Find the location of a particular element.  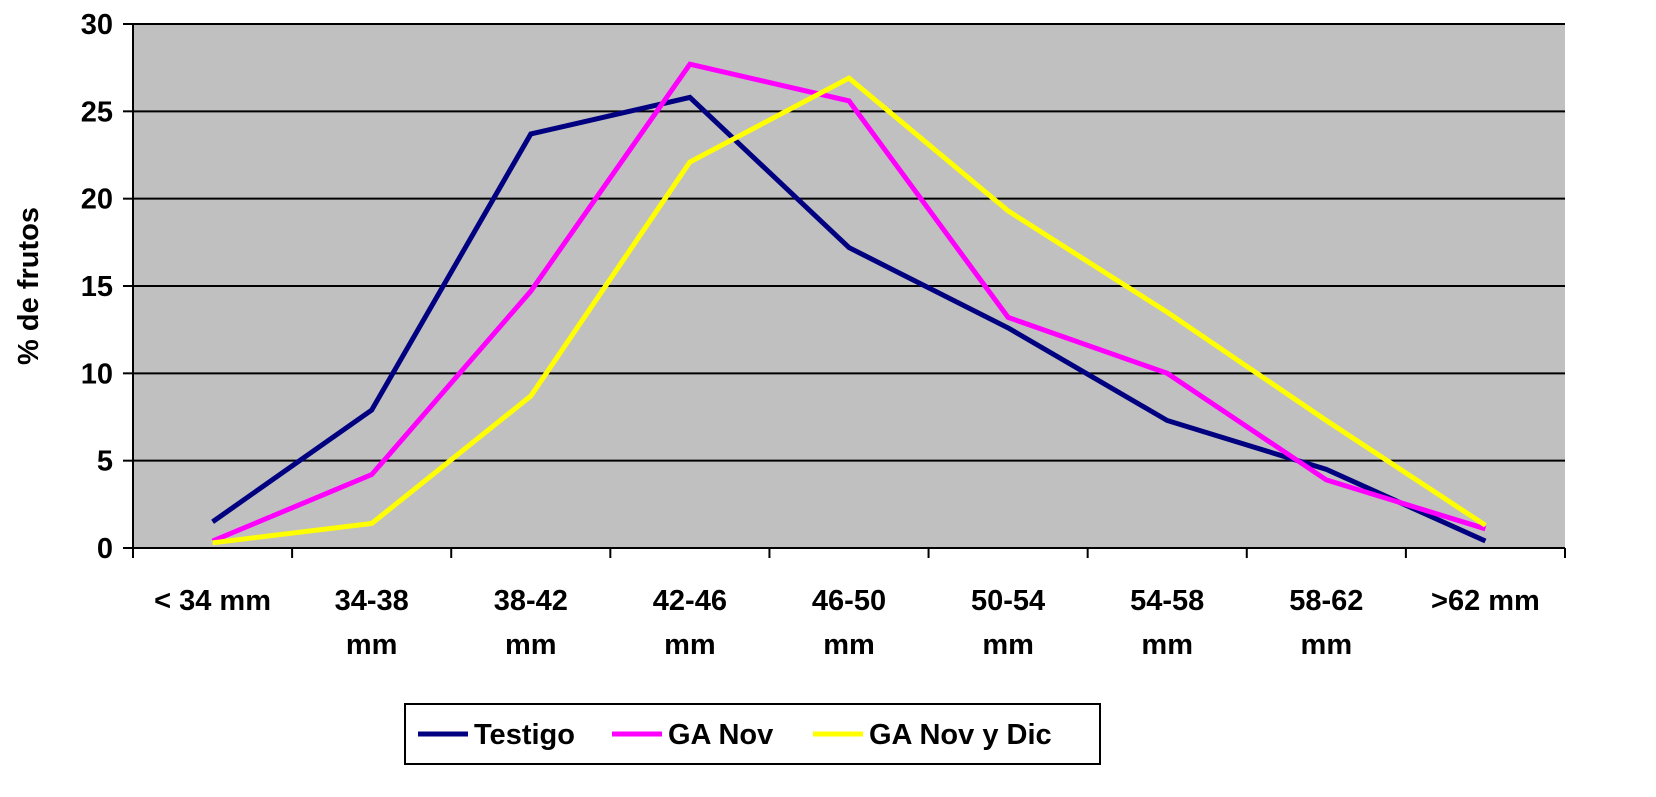

y-axis-title: % de frutos is located at coordinates (29, 286).